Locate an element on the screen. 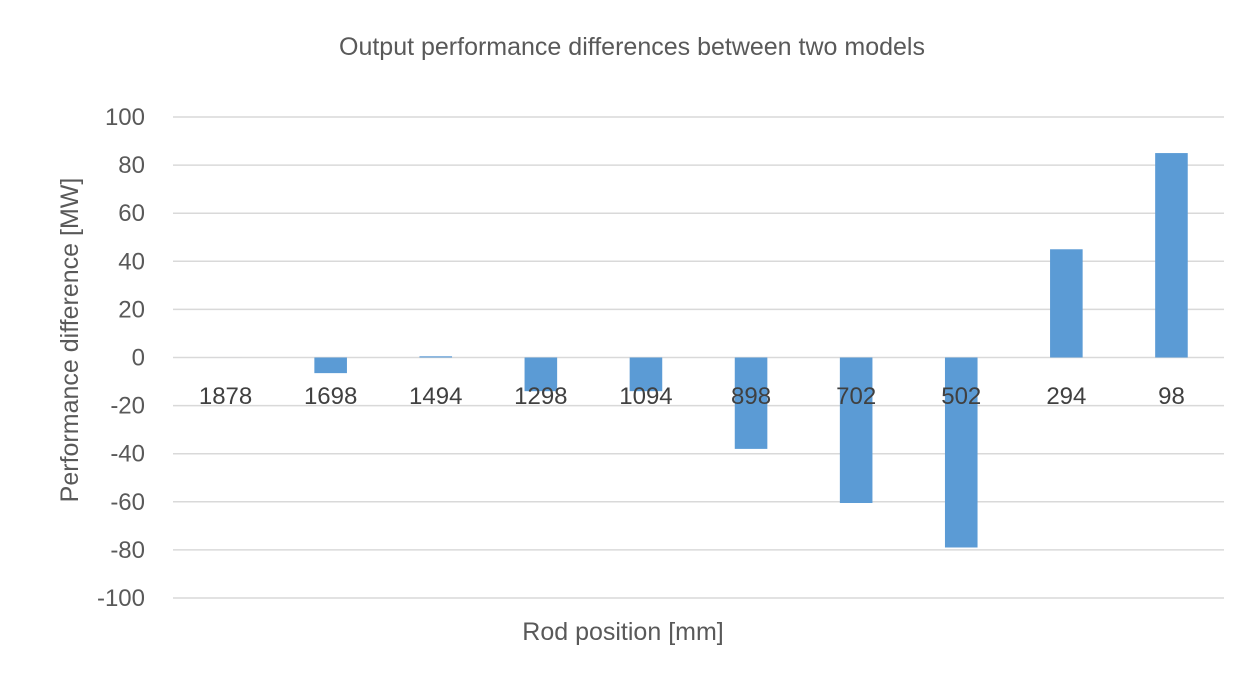  x-axis-category-labels: 1878 1698 1494 1298 1094 898 702 502 294 98 is located at coordinates (692, 396).